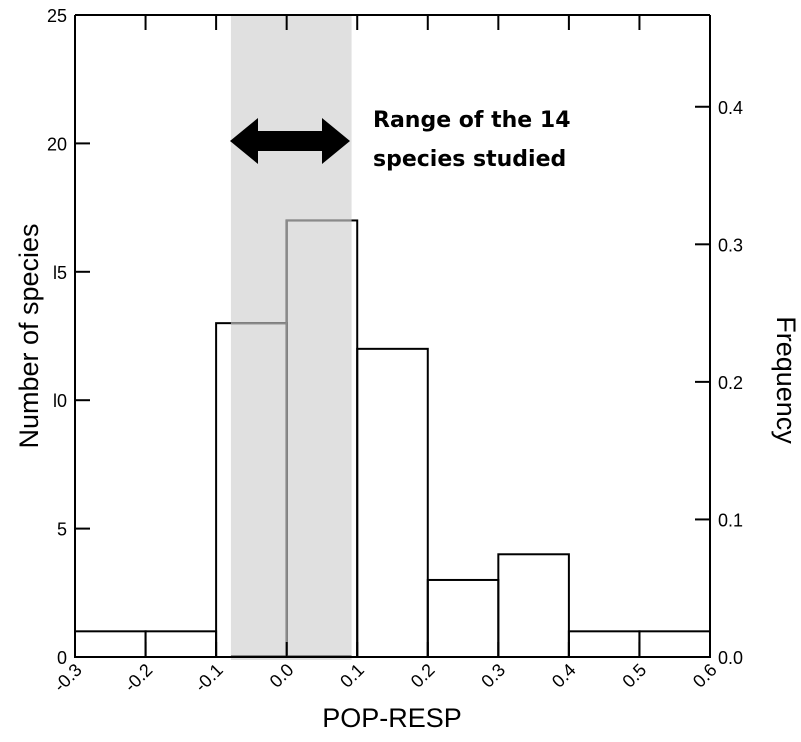 This screenshot has width=801, height=742. I want to click on y-tick-label: 0, so click(62, 658).